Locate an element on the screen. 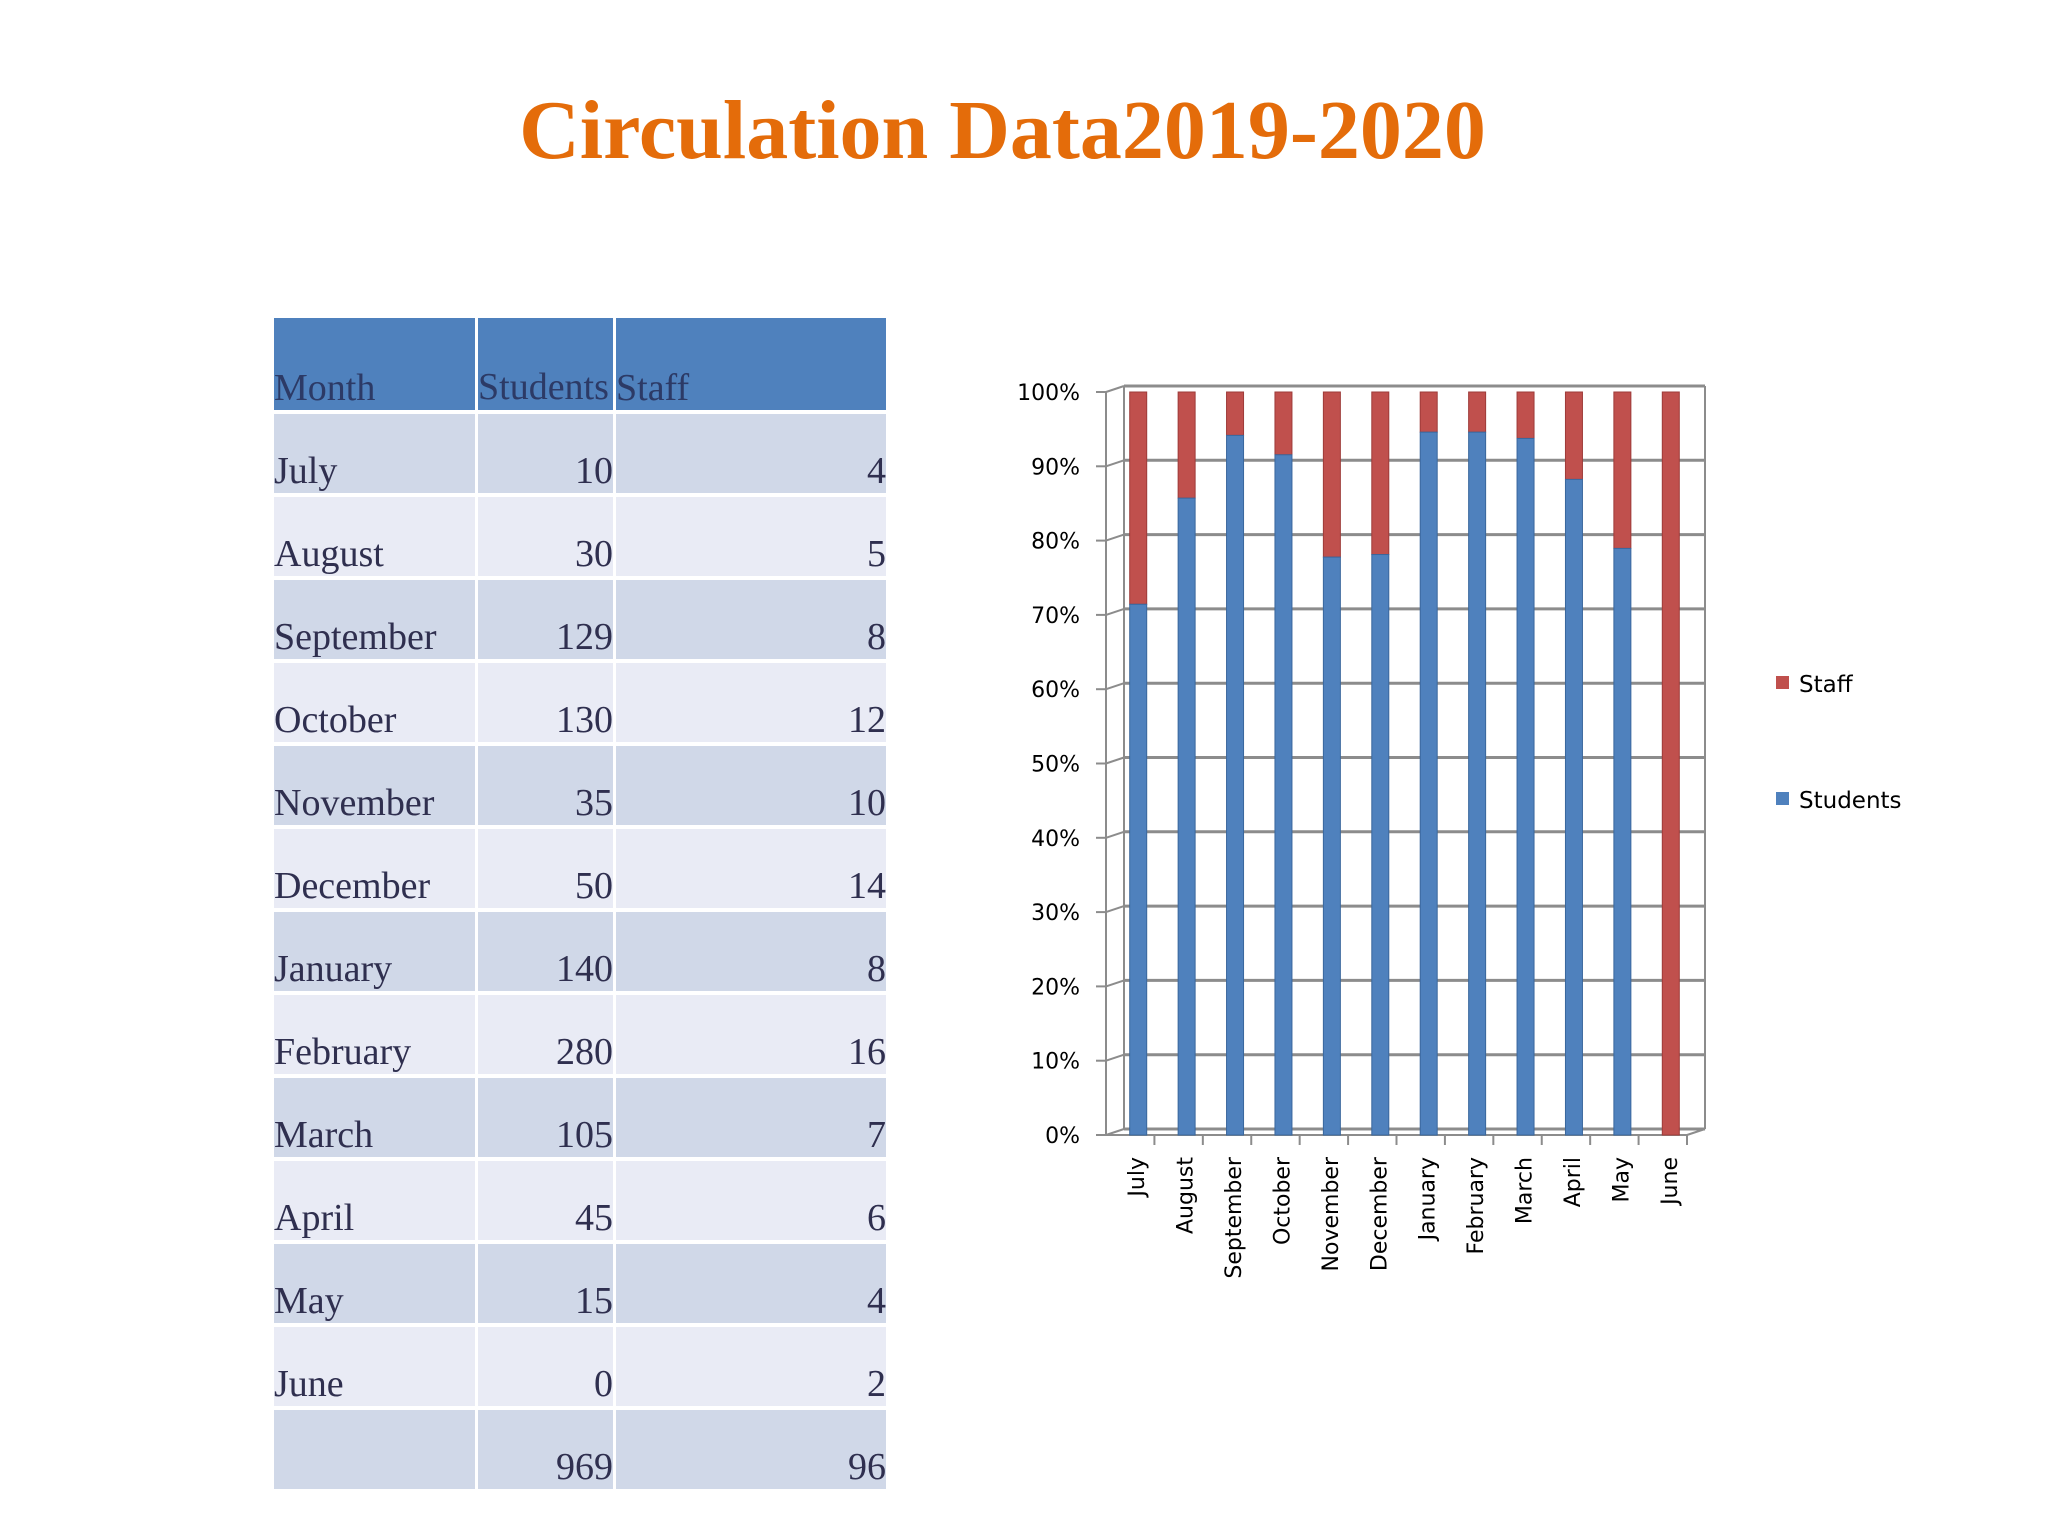 The width and height of the screenshot is (2048, 1536). y-tick-label: 50% is located at coordinates (1055, 765).